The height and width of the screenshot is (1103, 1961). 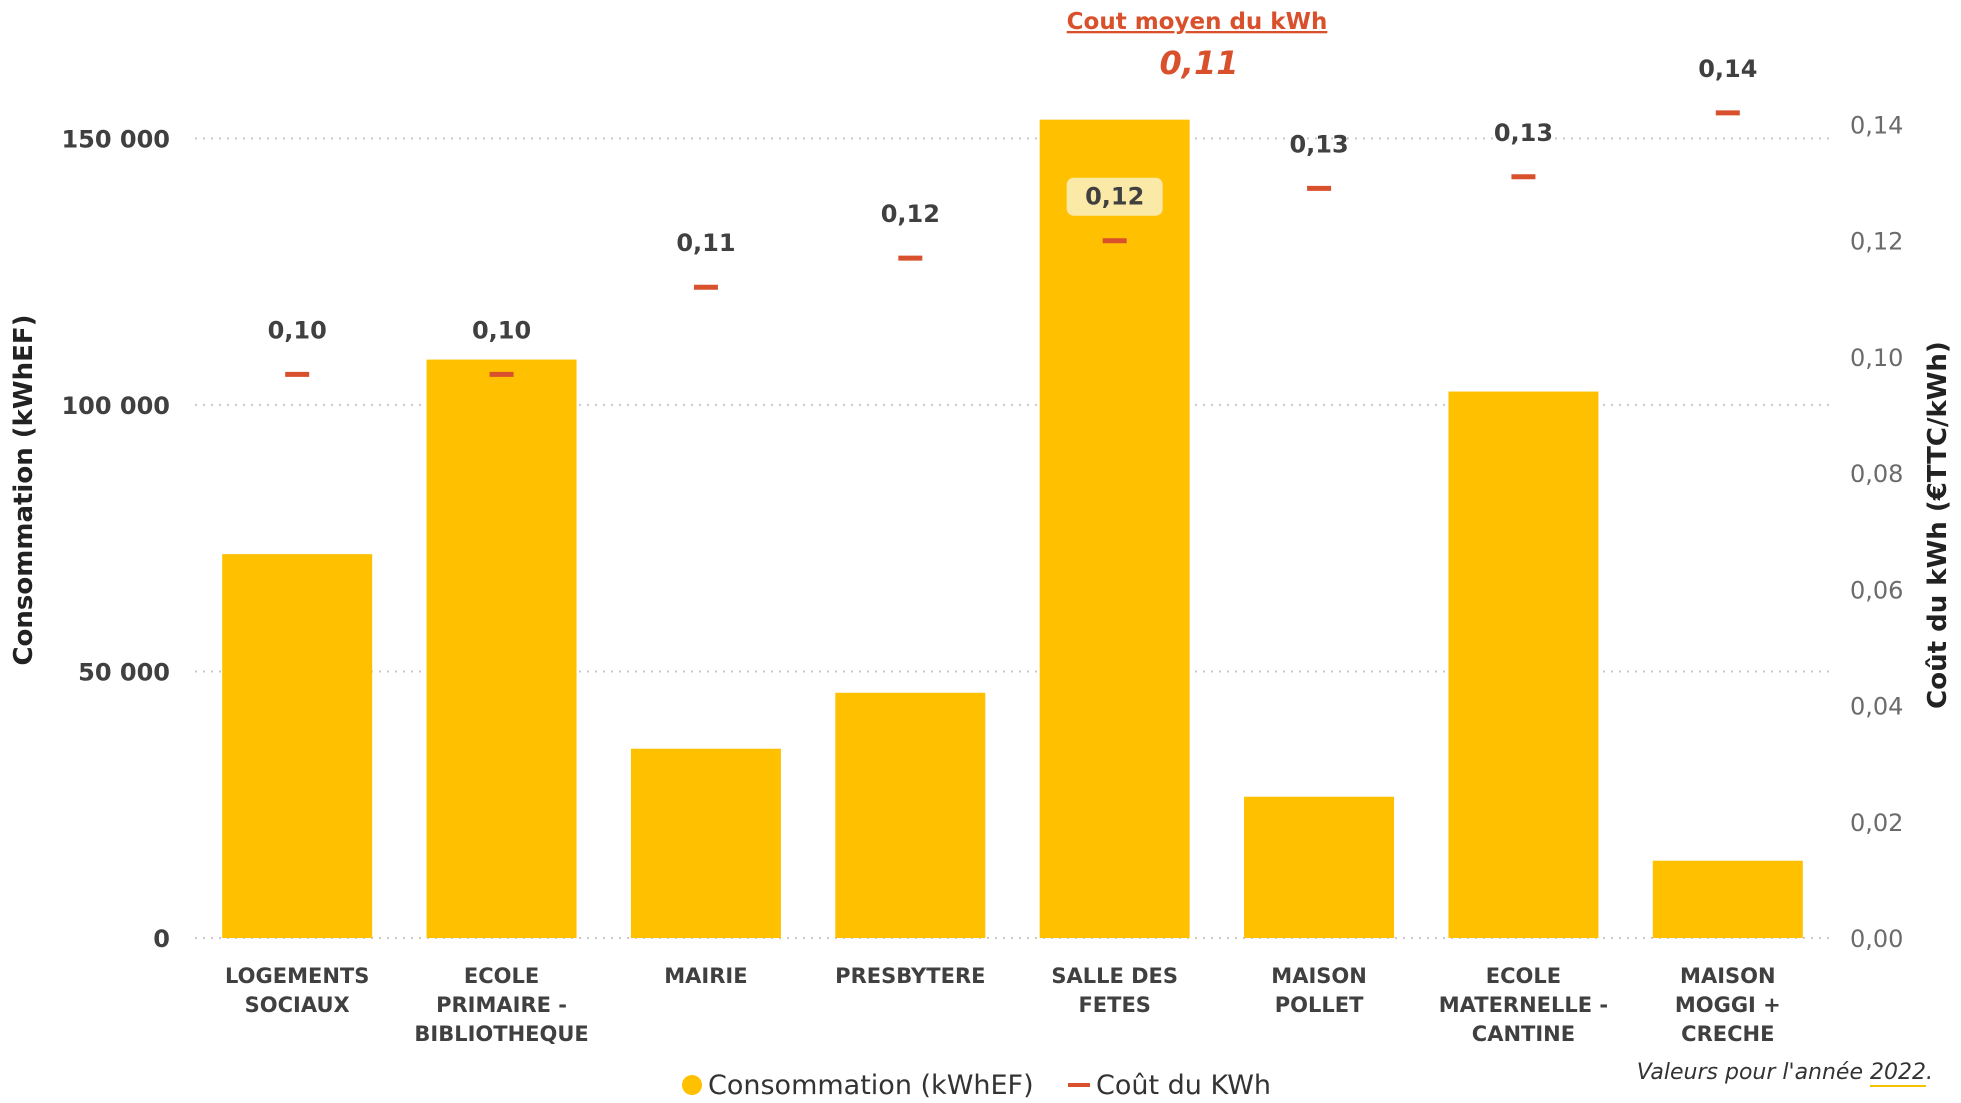 I want to click on legend-consumption-label: Consommation (kWhEF), so click(x=871, y=1085).